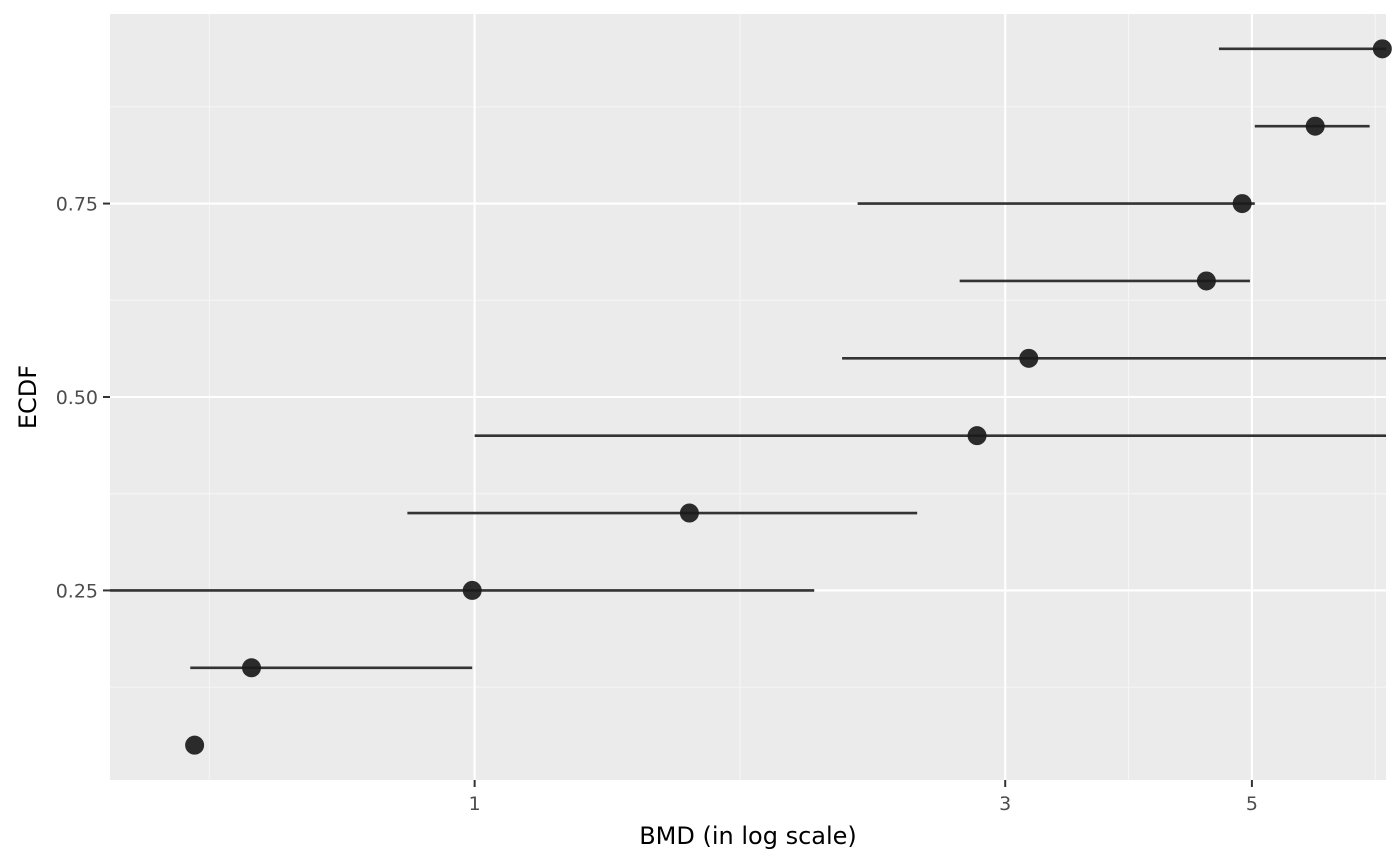 The width and height of the screenshot is (1400, 866). I want to click on y-tick-label: 0.50, so click(77, 398).